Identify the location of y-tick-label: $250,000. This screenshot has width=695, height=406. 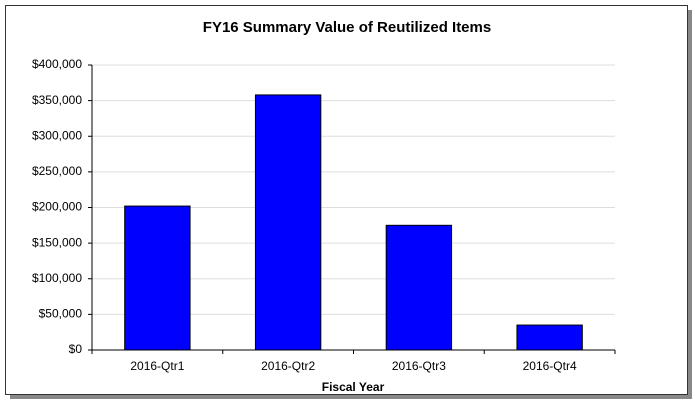
(57, 171).